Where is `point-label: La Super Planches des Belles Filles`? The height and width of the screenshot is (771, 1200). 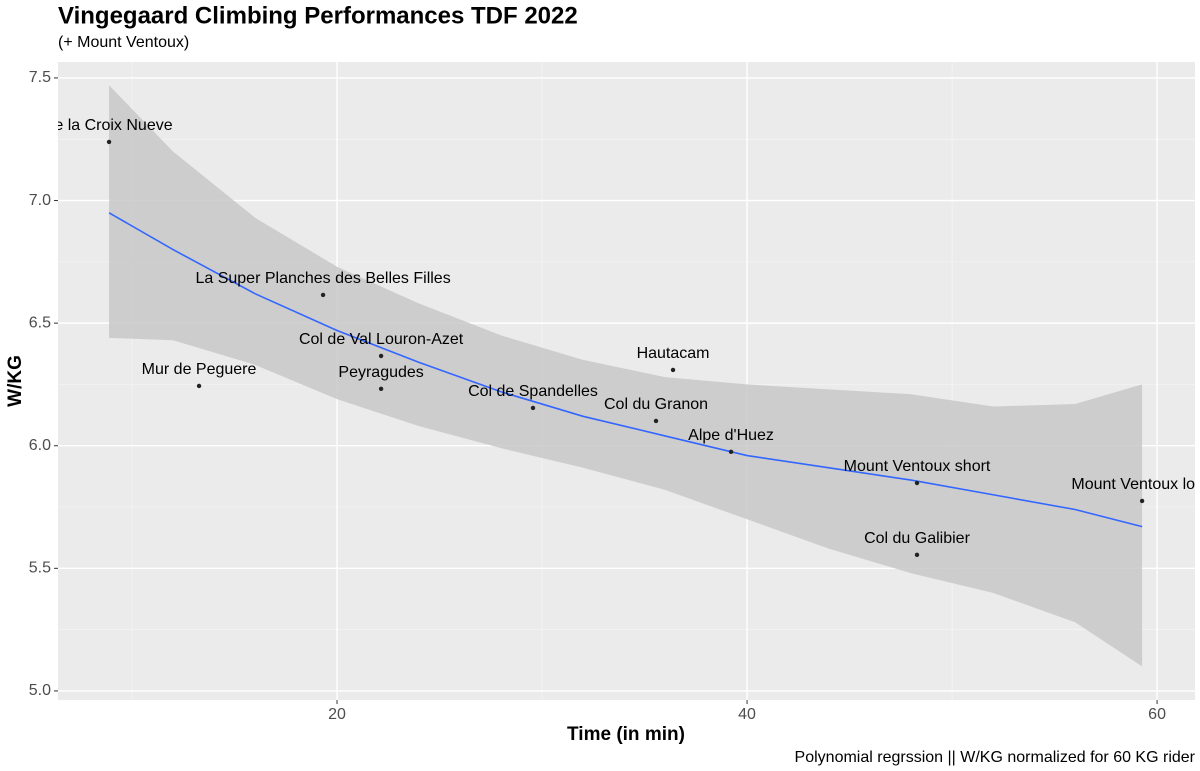
point-label: La Super Planches des Belles Filles is located at coordinates (322, 278).